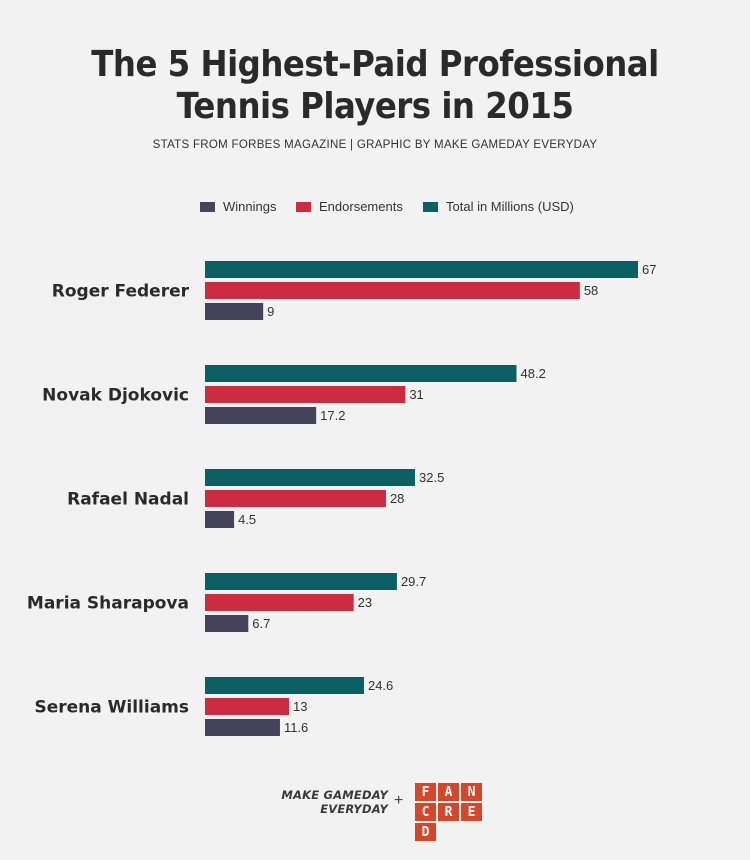 Image resolution: width=750 pixels, height=860 pixels. I want to click on data-label-winnings-maria-sharapova: 6.7, so click(261, 623).